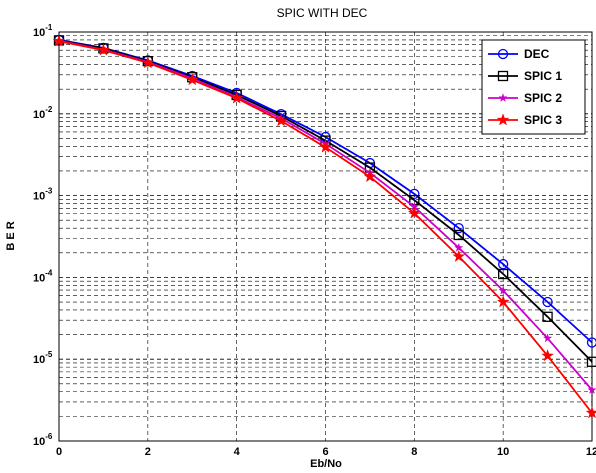 This screenshot has height=473, width=596. What do you see at coordinates (543, 98) in the screenshot?
I see `legend-label: SPIC 2` at bounding box center [543, 98].